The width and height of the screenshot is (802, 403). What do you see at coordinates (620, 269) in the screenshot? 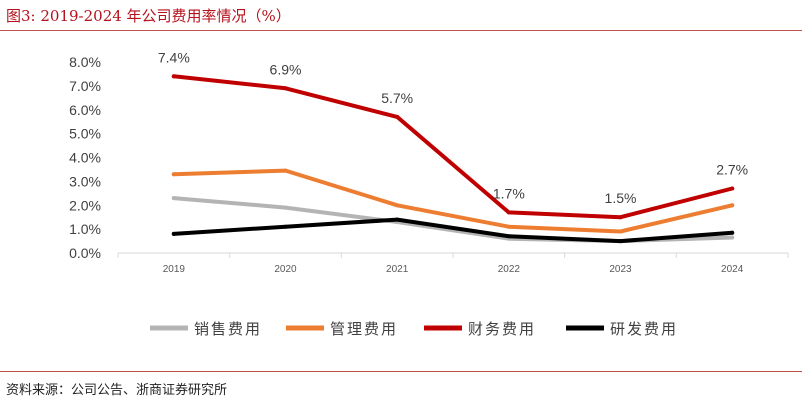
I see `x-tick-label: 2023` at bounding box center [620, 269].